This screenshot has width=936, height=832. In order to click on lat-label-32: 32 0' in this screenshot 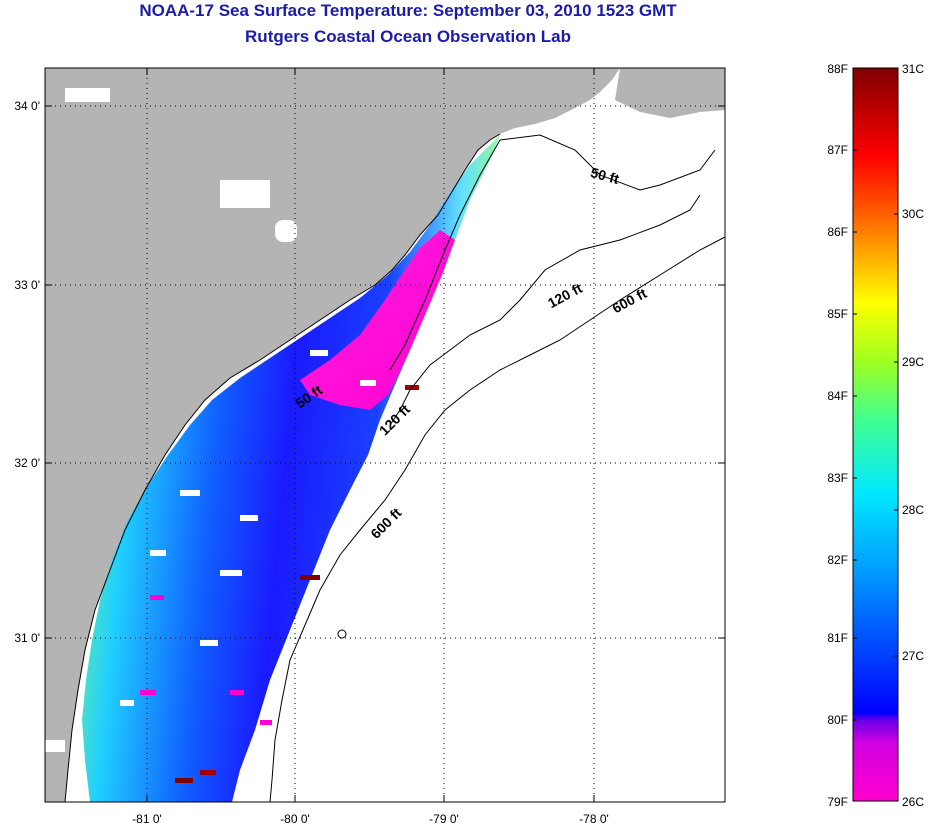, I will do `click(27, 463)`.